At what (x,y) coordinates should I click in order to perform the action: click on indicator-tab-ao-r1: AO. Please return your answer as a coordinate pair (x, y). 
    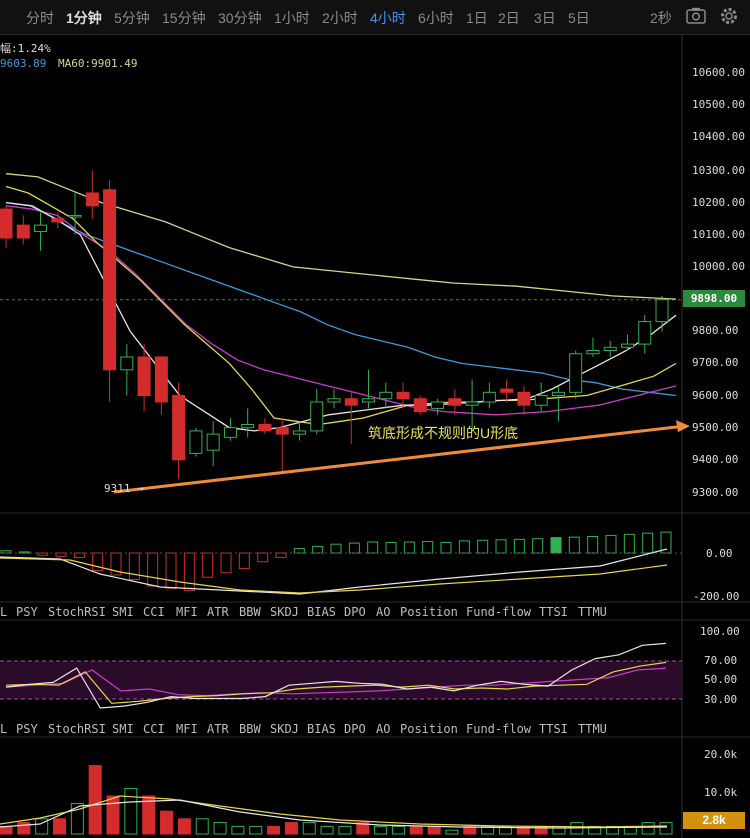
    Looking at the image, I should click on (383, 729).